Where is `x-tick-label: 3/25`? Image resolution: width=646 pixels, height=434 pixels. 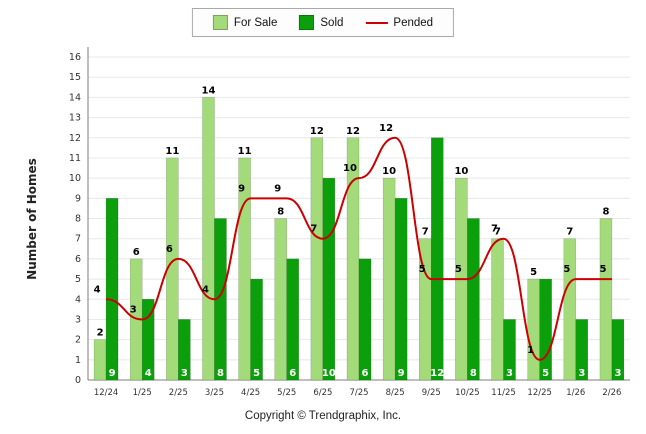
x-tick-label: 3/25 is located at coordinates (214, 393).